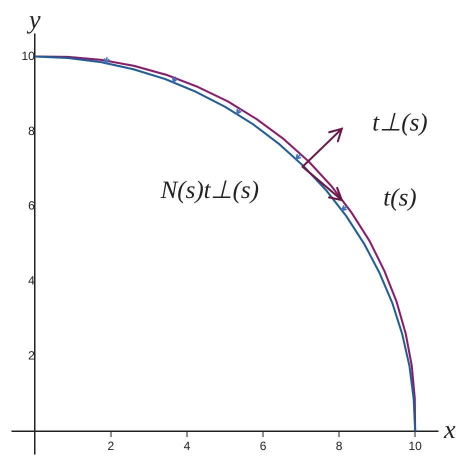 The image size is (474, 474). Describe the element at coordinates (32, 355) in the screenshot. I see `y-tick-label: 2` at that location.